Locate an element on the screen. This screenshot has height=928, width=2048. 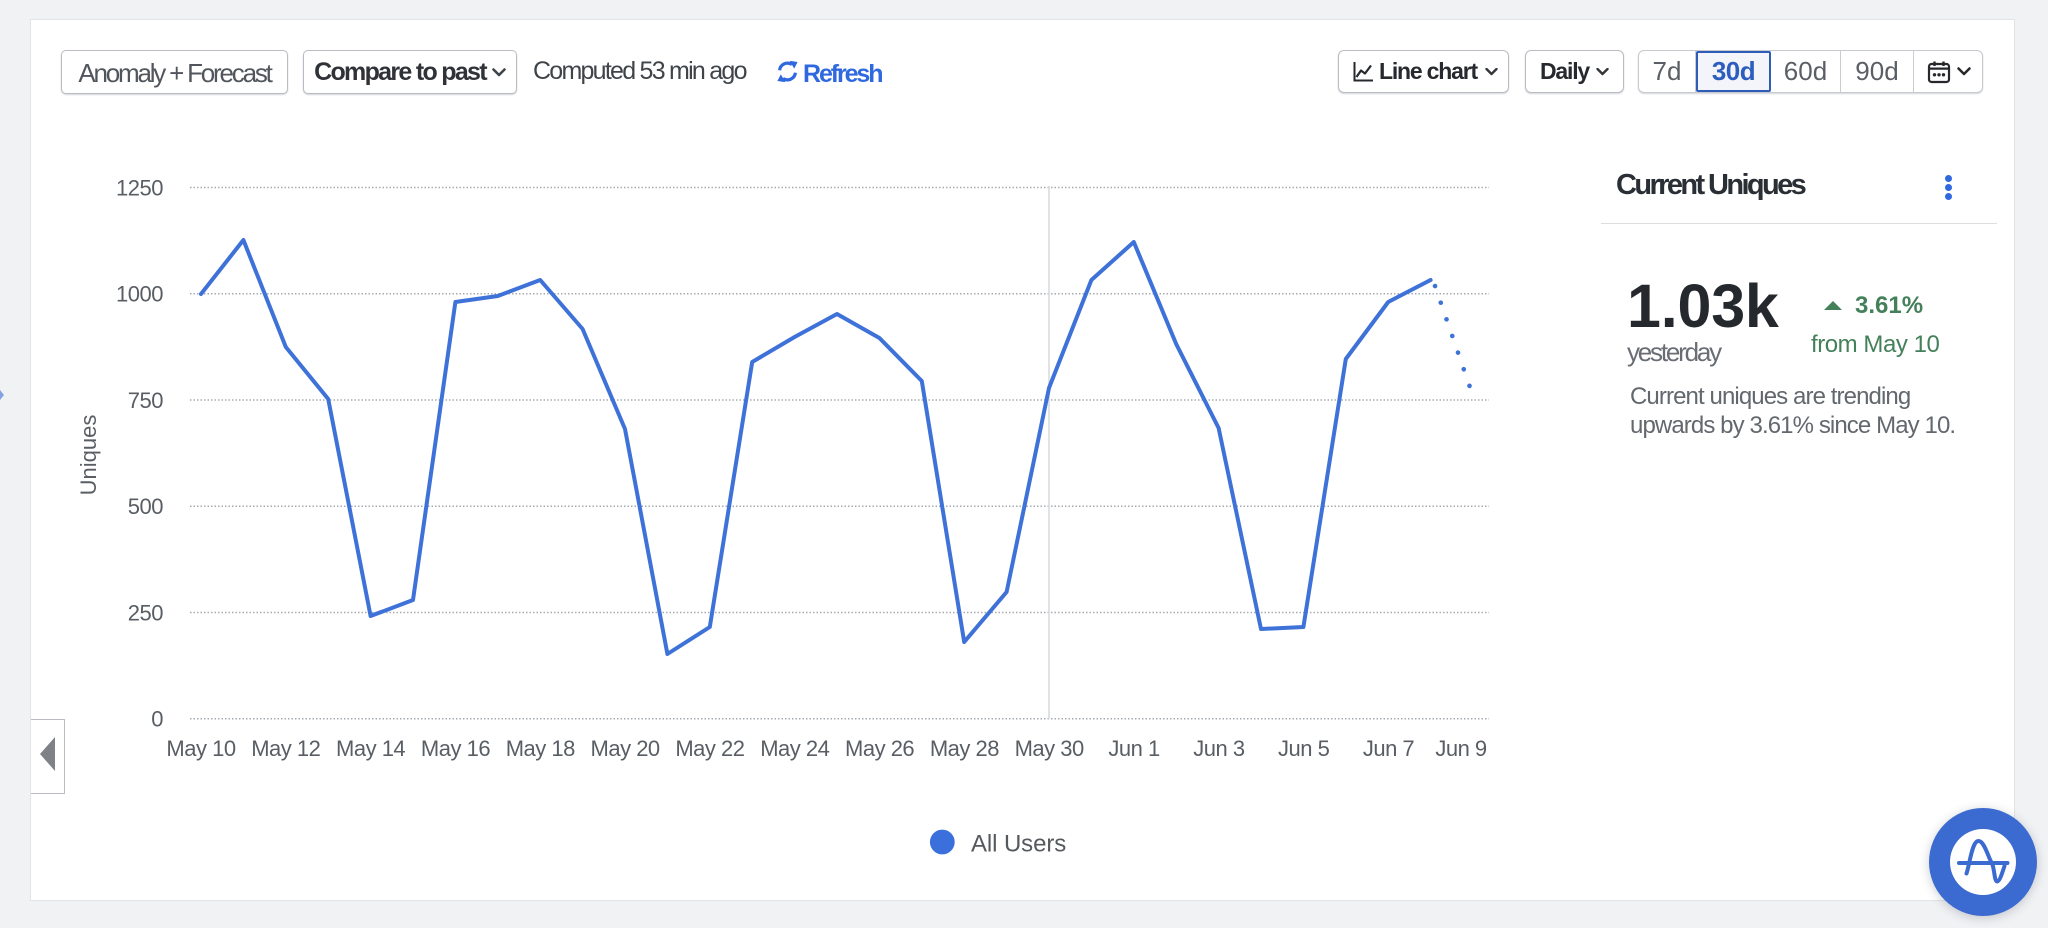
svg-text: Jun 5 is located at coordinates (1304, 748).